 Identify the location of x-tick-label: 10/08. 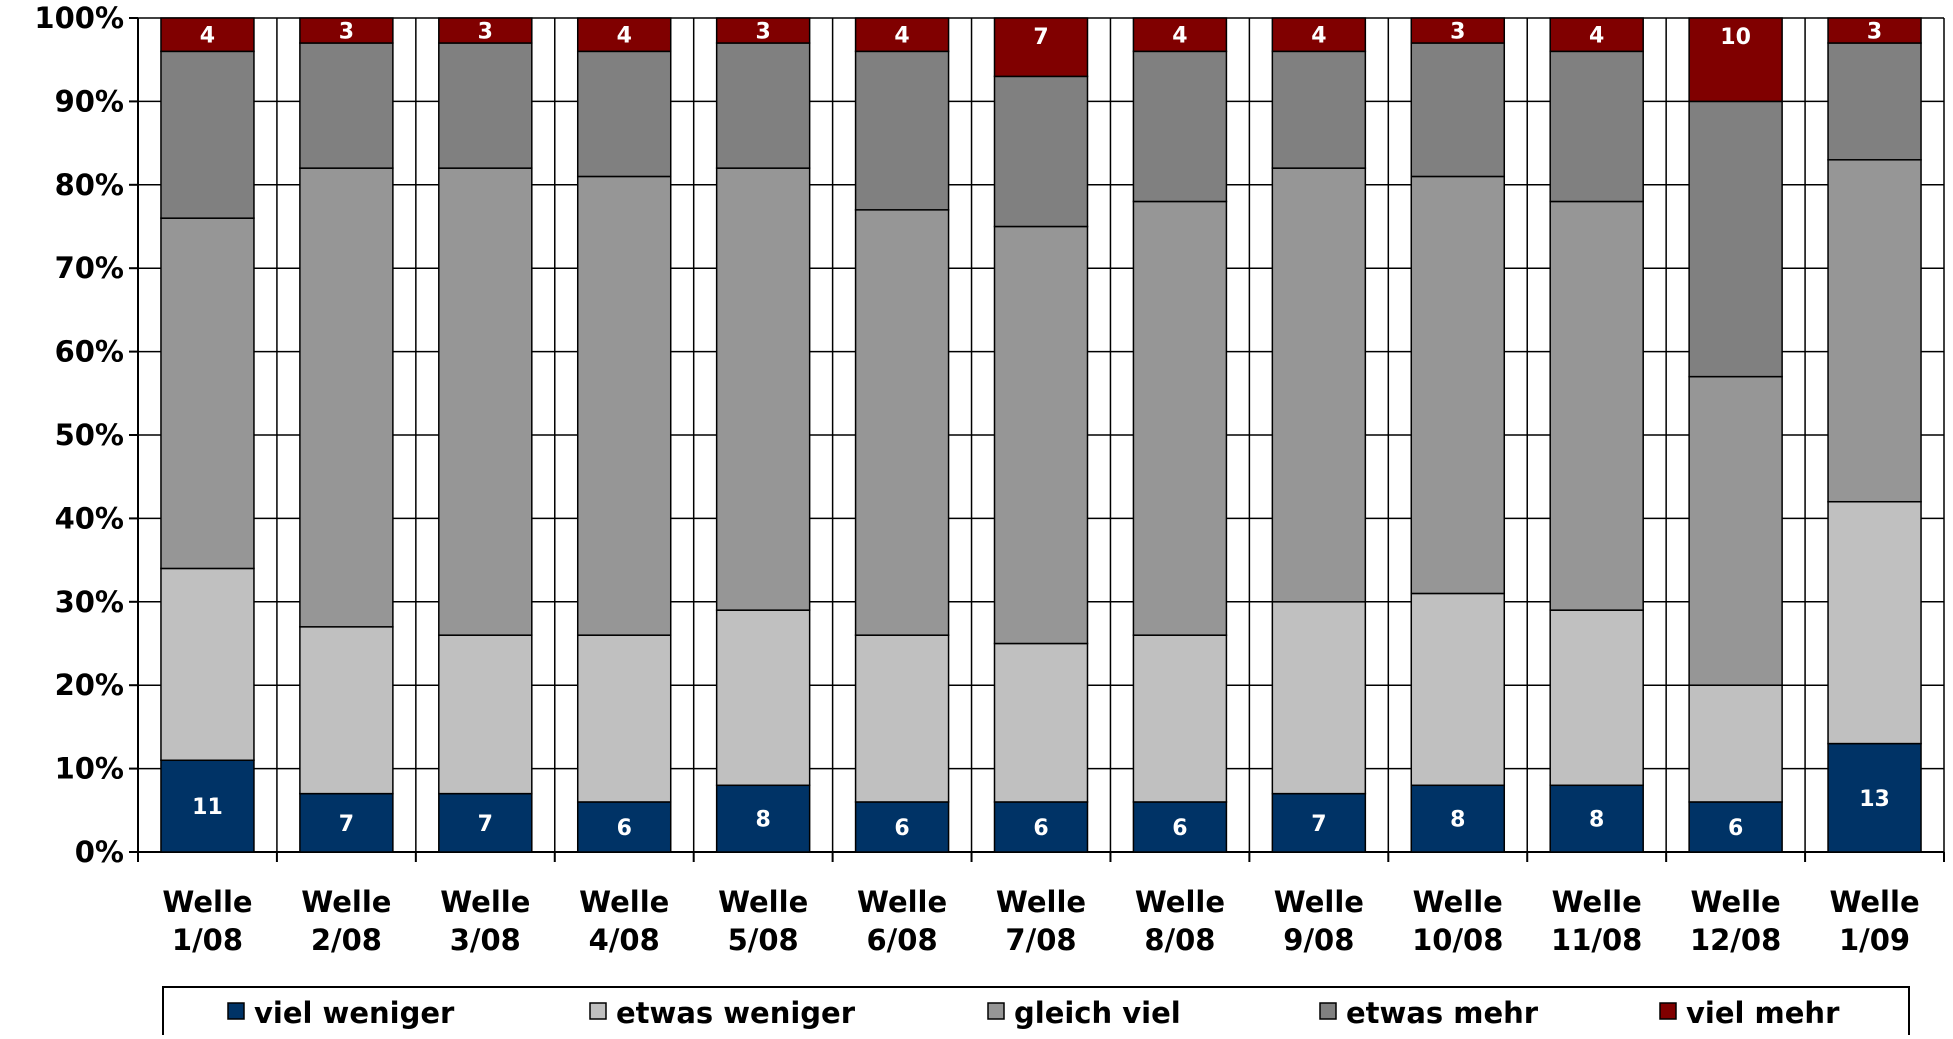
(1457, 940).